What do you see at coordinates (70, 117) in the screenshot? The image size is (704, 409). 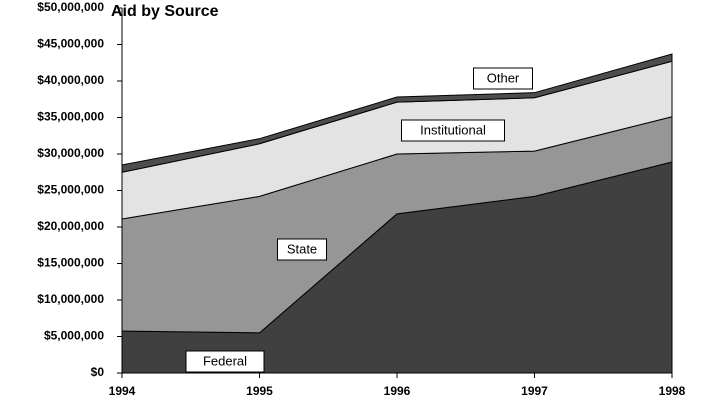 I see `y-tick-label: $35,000,000` at bounding box center [70, 117].